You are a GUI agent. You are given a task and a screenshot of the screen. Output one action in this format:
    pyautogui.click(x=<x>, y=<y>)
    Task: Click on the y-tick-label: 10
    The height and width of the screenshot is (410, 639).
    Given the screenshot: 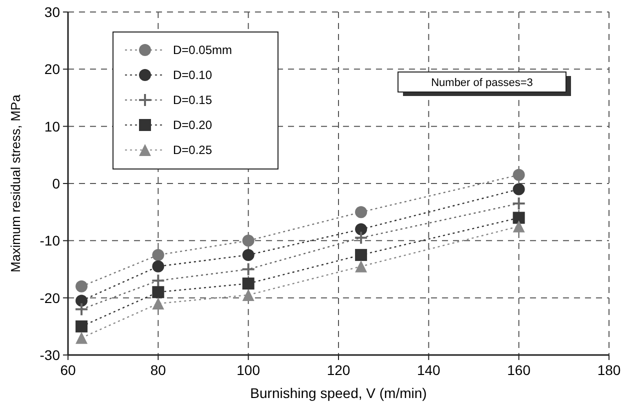 What is the action you would take?
    pyautogui.click(x=52, y=126)
    